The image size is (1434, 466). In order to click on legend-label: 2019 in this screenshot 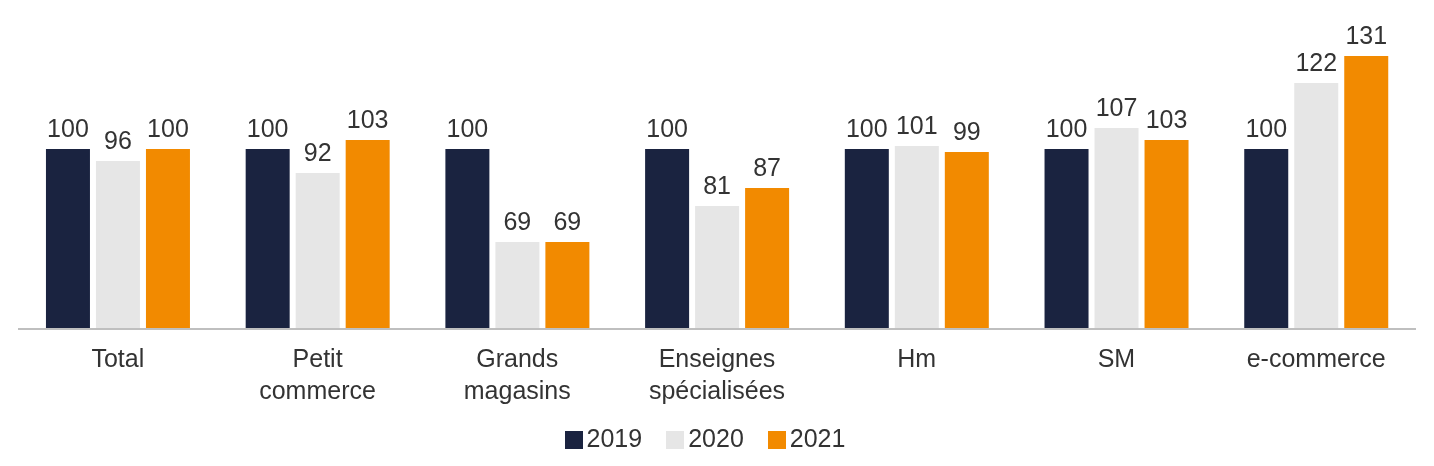, I will do `click(614, 438)`.